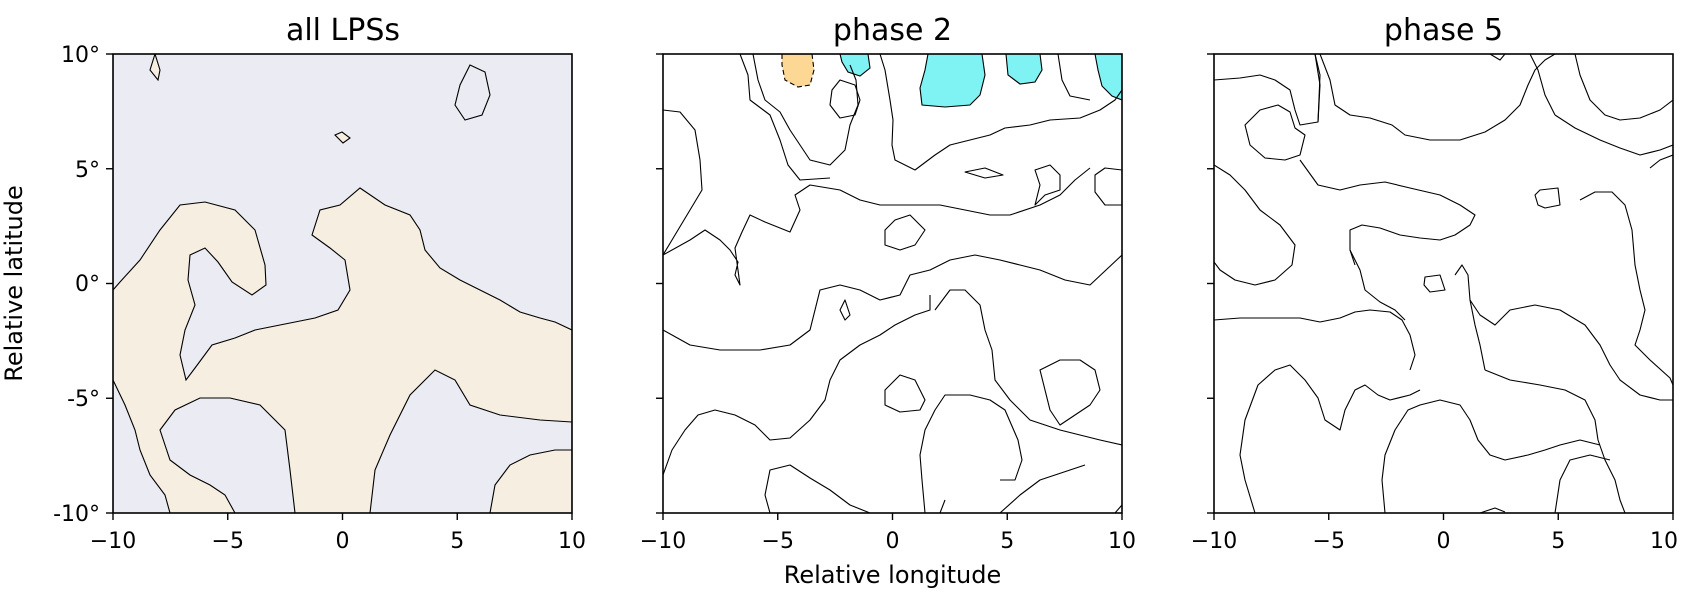 This screenshot has width=1691, height=592. Describe the element at coordinates (798, 70) in the screenshot. I see `positive-anomaly` at that location.